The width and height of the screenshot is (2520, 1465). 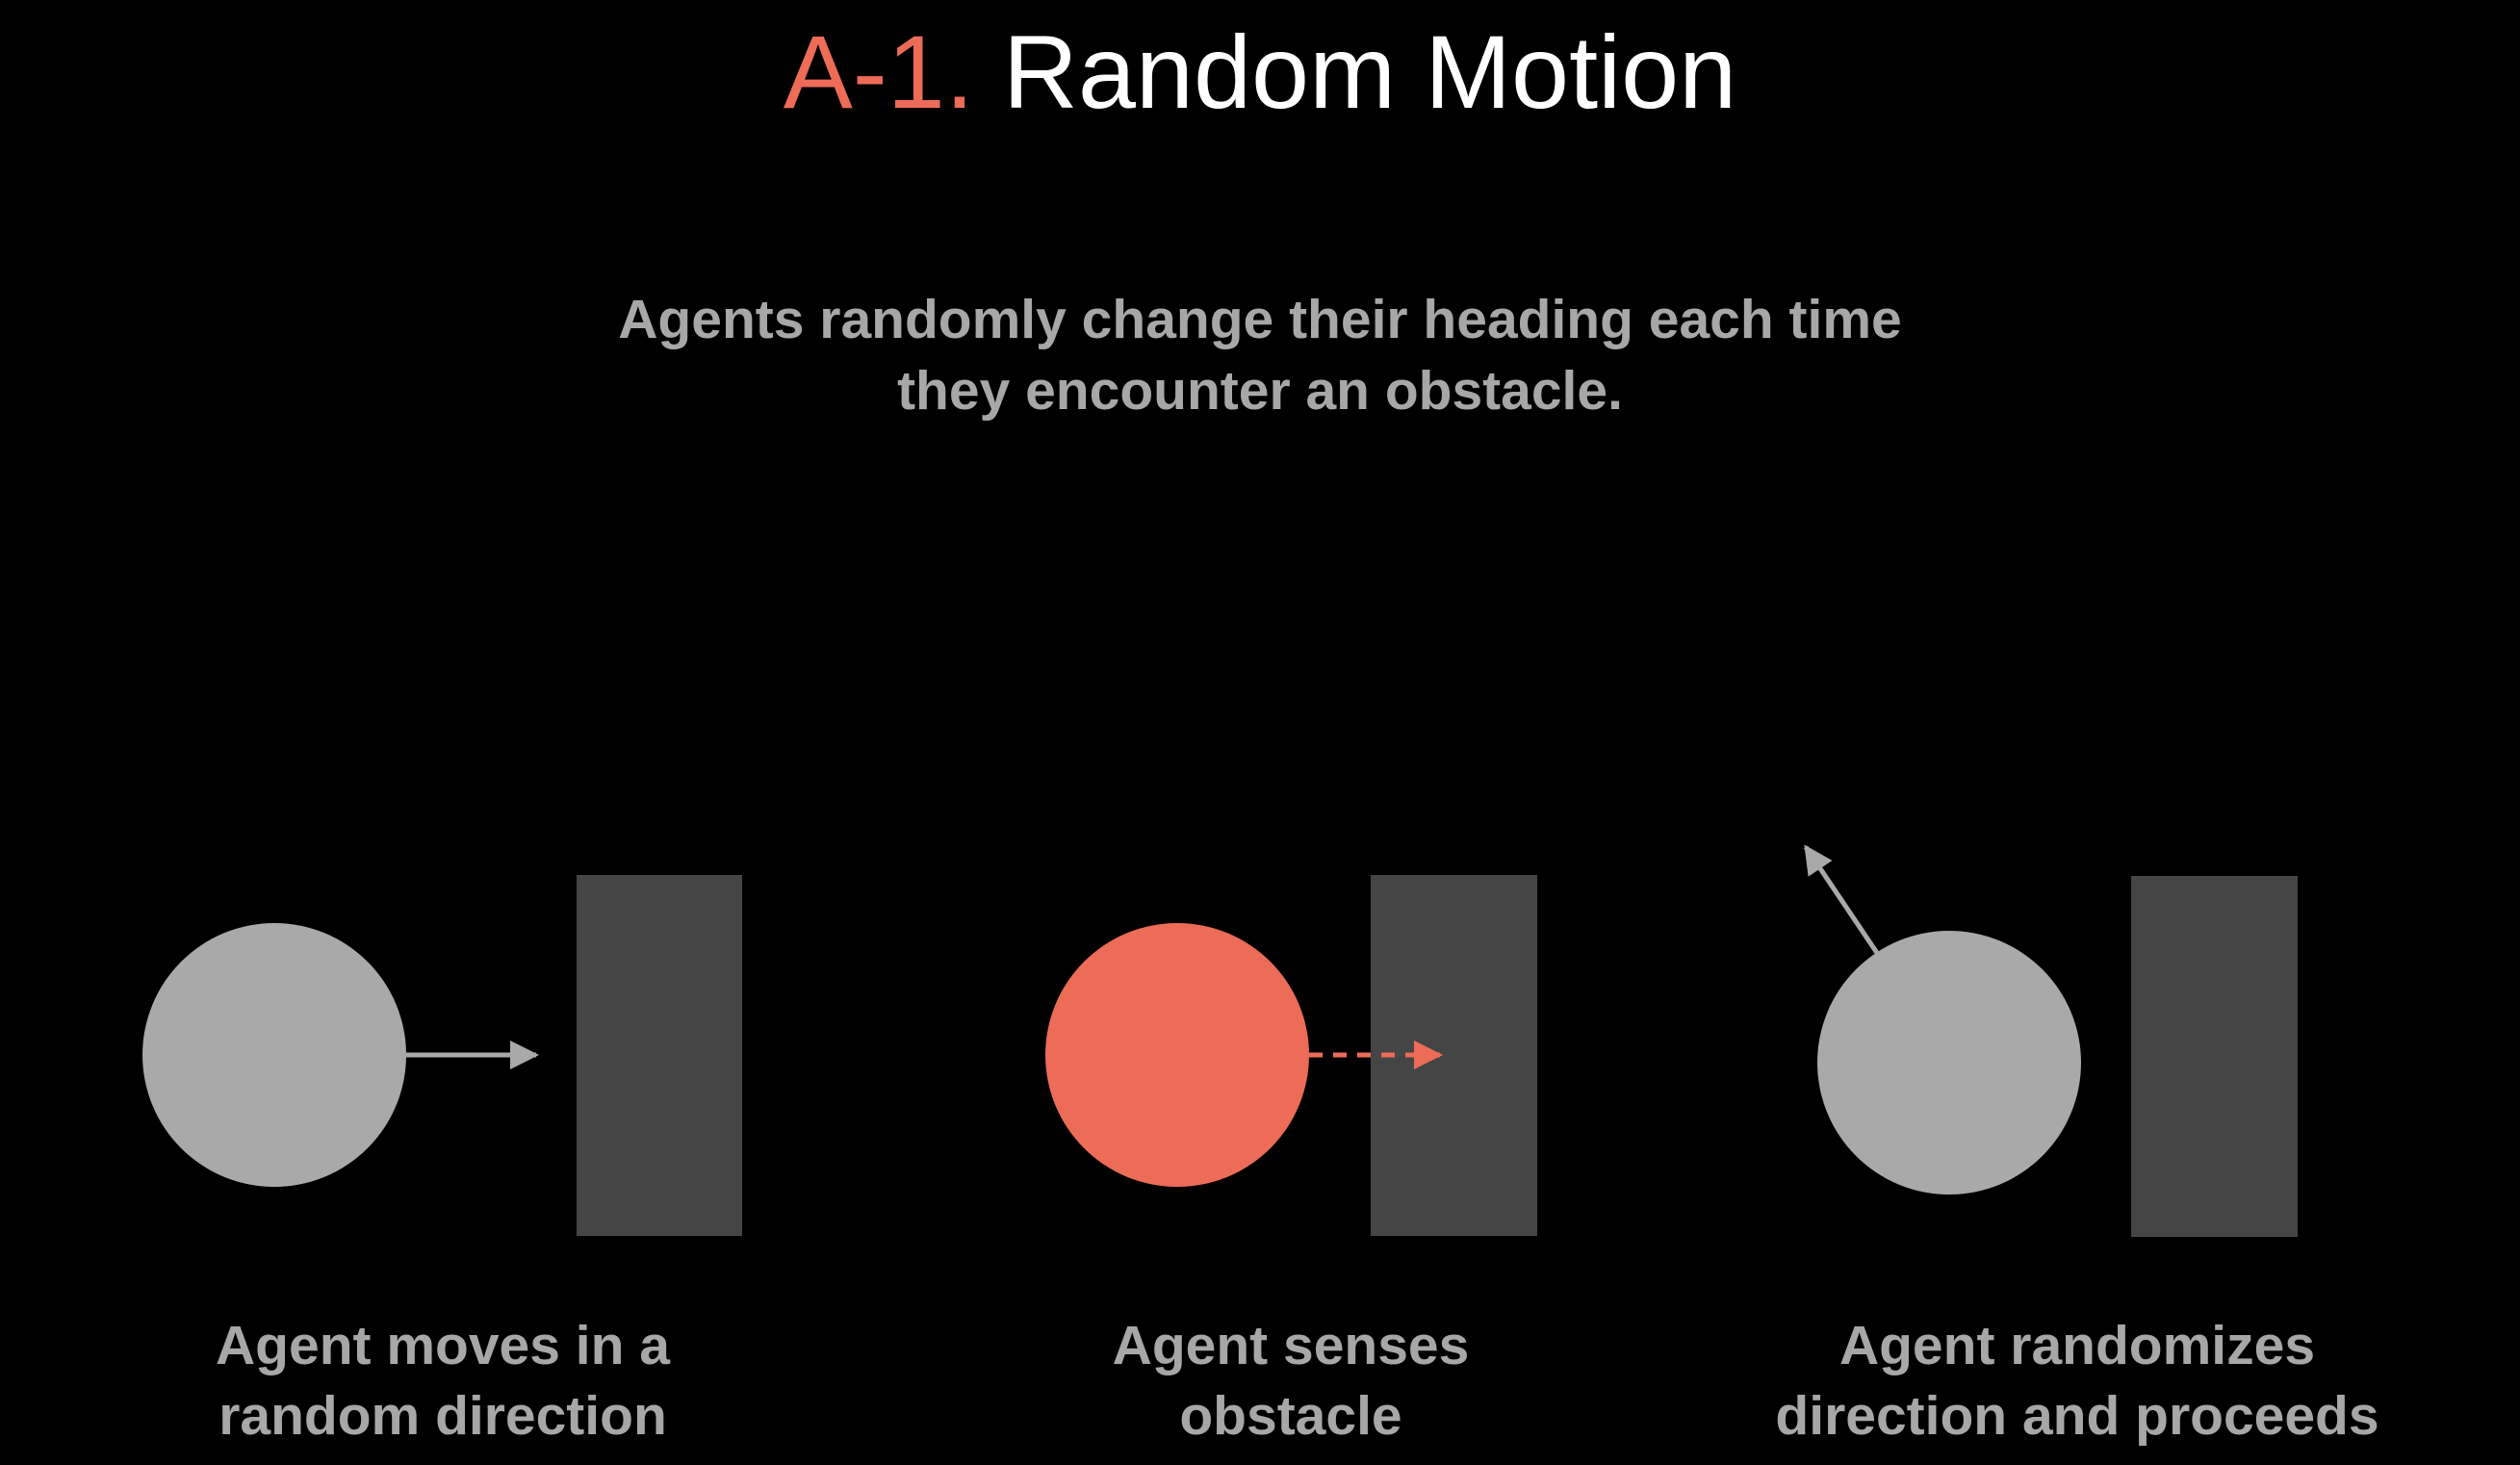 What do you see at coordinates (442, 1055) in the screenshot?
I see `step-1-panel` at bounding box center [442, 1055].